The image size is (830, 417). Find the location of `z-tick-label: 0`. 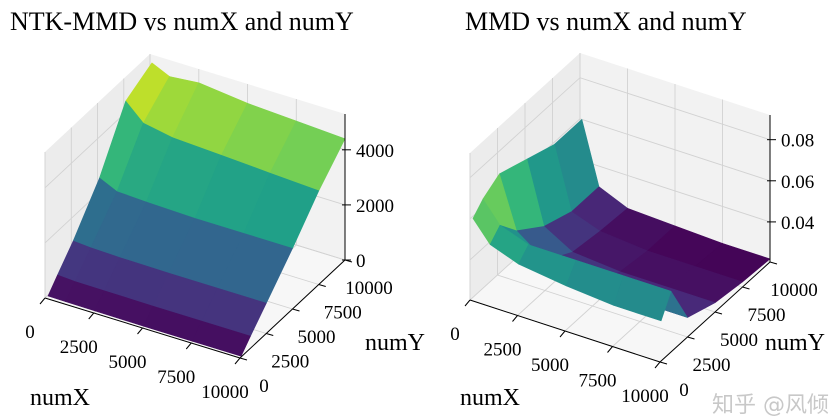

z-tick-label: 0 is located at coordinates (361, 261).